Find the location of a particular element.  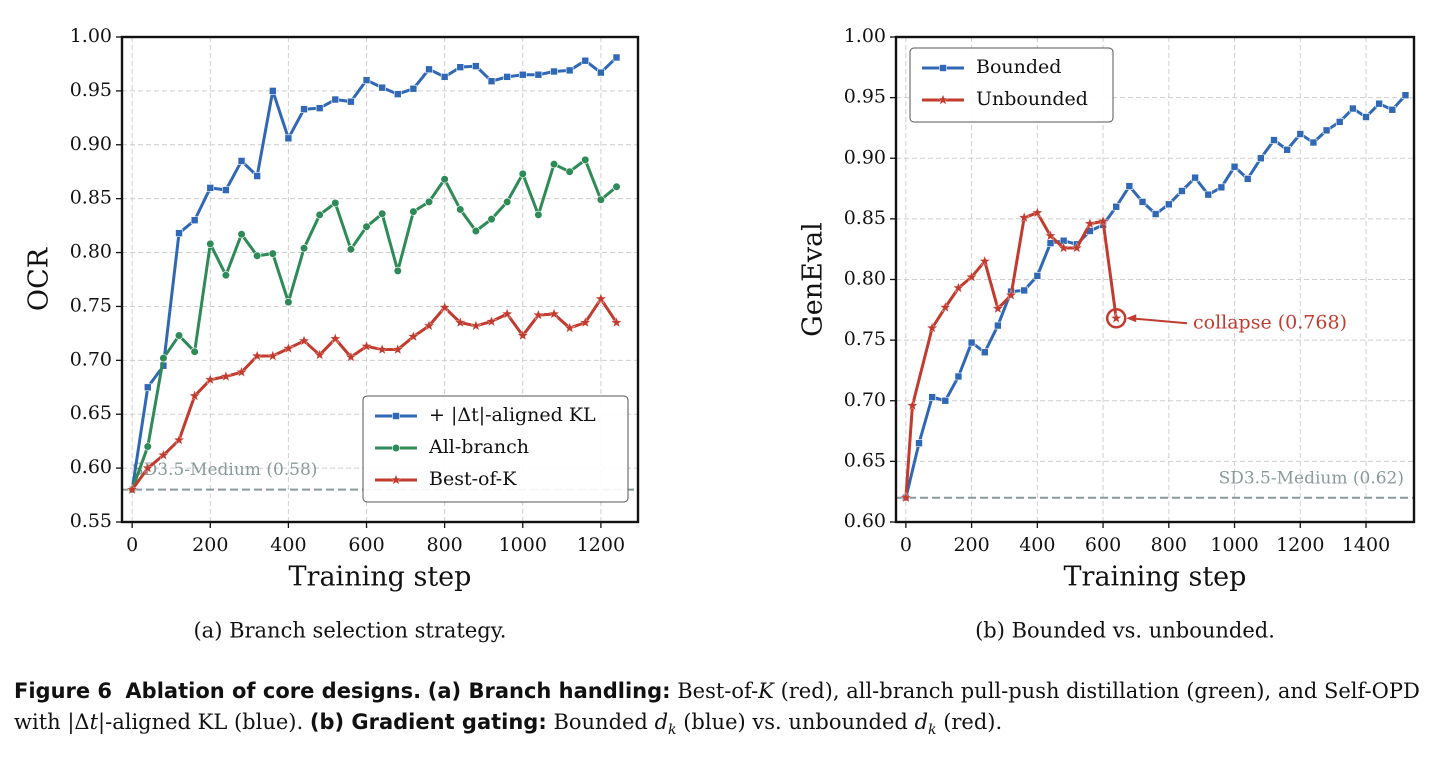

x-tick-label: 800 is located at coordinates (445, 545).